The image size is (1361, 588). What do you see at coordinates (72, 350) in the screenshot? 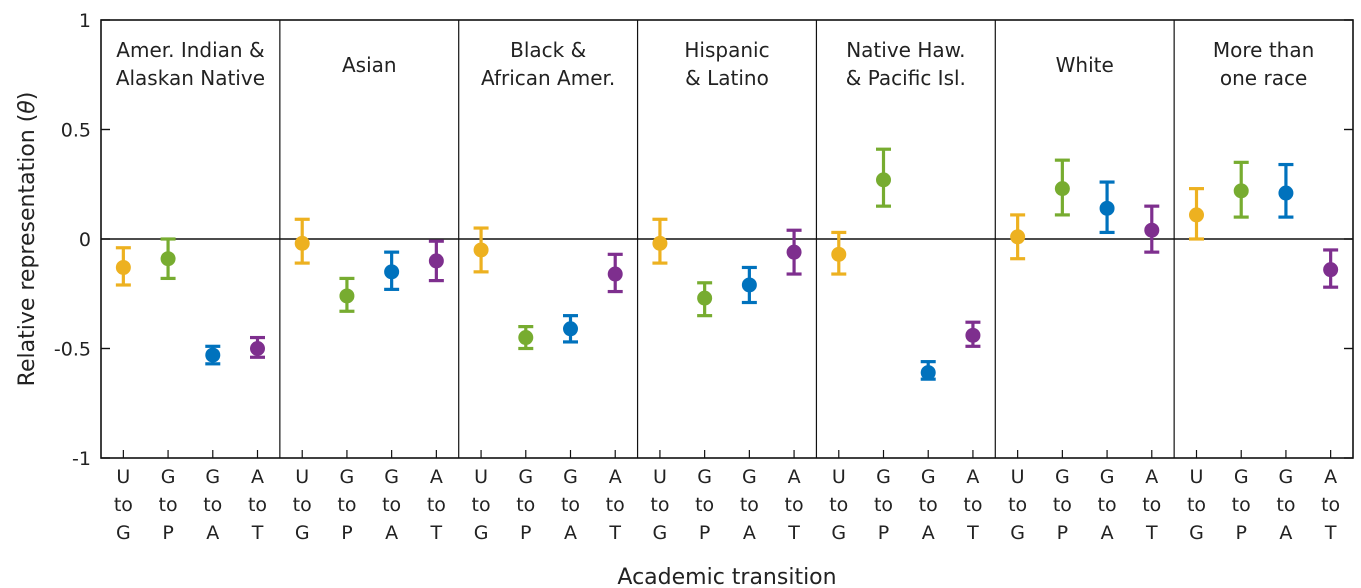
I see `y-tick-label: -0.5` at bounding box center [72, 350].